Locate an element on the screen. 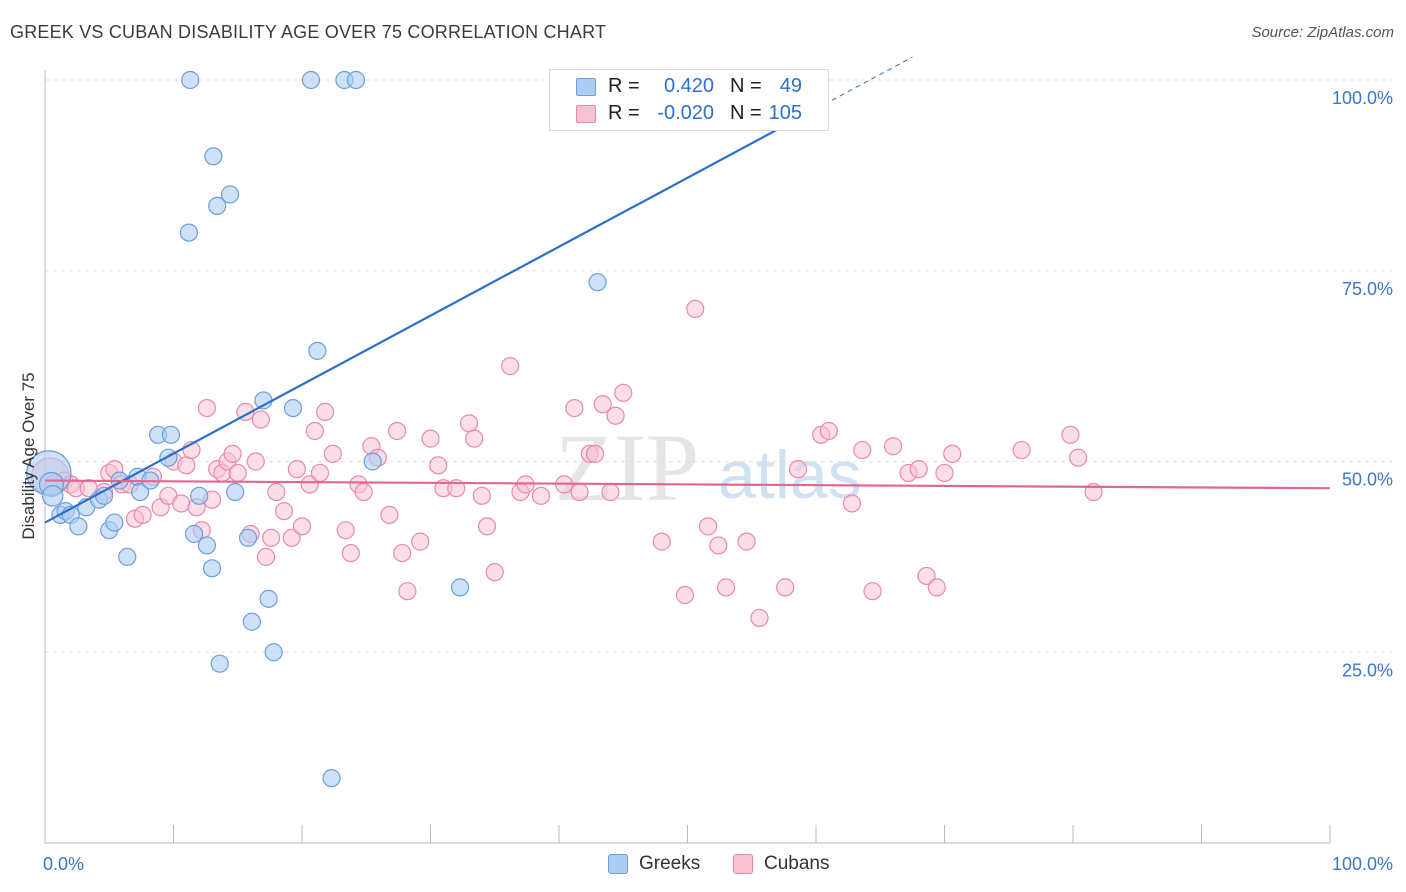  legend-n-value: 105 is located at coordinates (785, 113).